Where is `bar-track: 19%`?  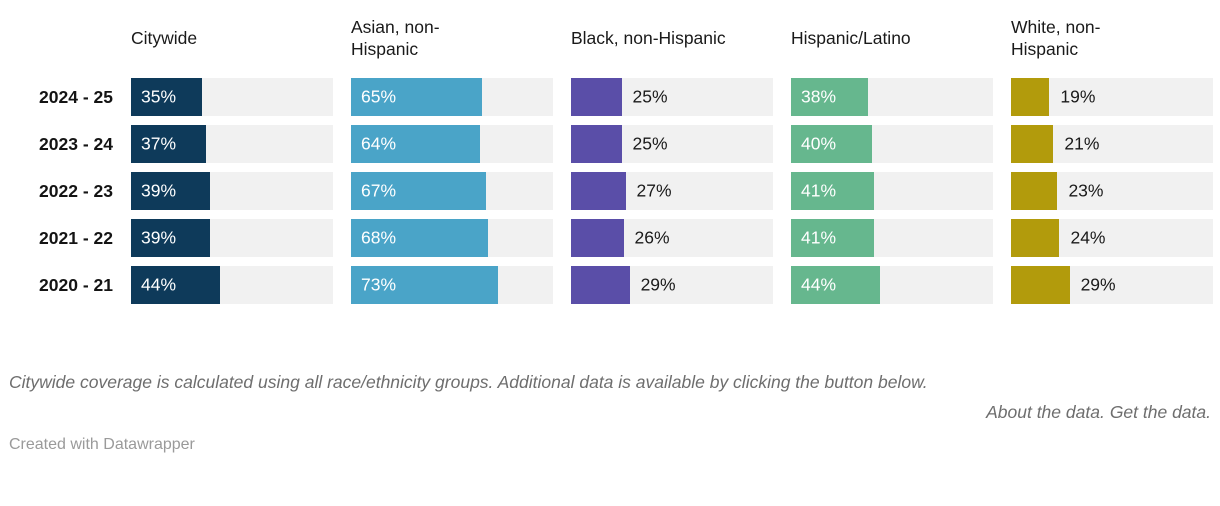
bar-track: 19% is located at coordinates (1112, 97).